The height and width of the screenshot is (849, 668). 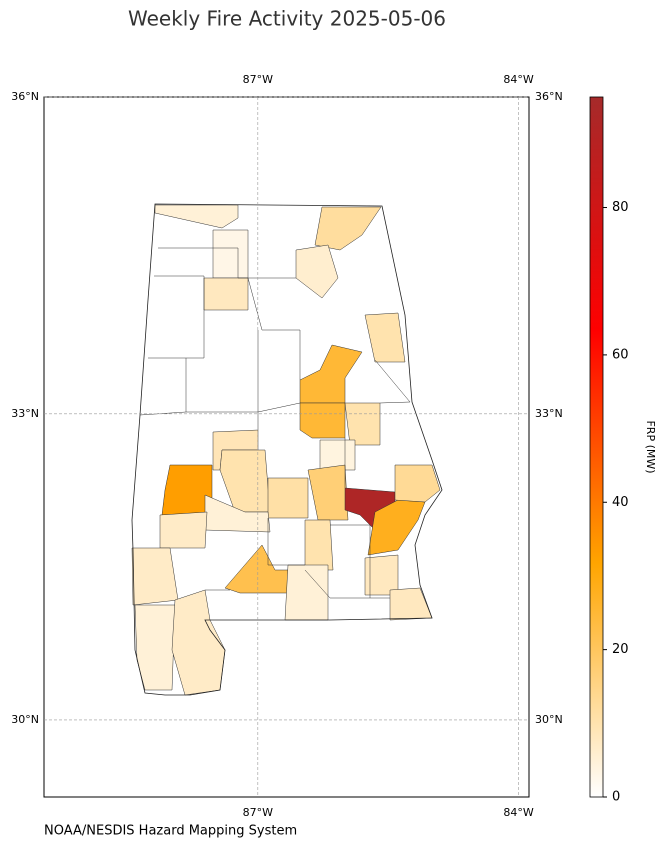 I want to click on colorbar-label: FRP (MW), so click(x=650, y=446).